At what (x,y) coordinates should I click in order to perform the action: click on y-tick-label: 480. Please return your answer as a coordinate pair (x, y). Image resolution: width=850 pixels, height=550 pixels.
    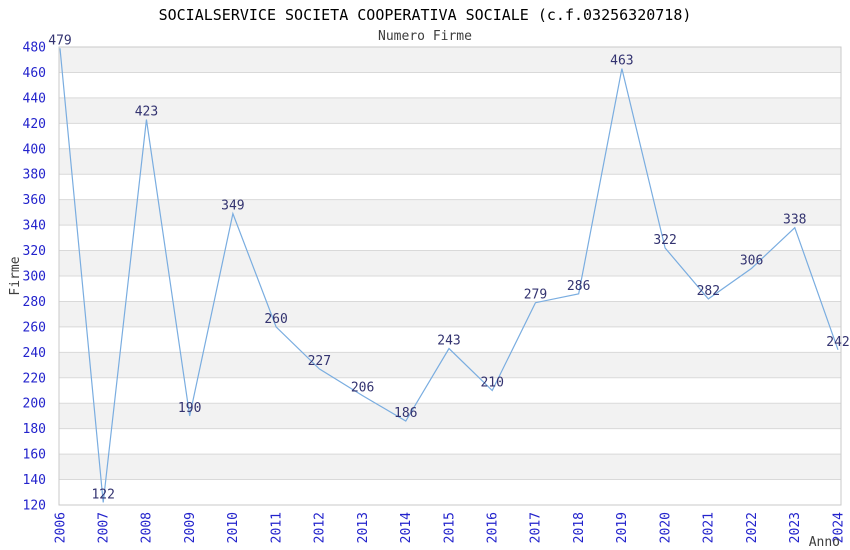
    Looking at the image, I should click on (34, 48).